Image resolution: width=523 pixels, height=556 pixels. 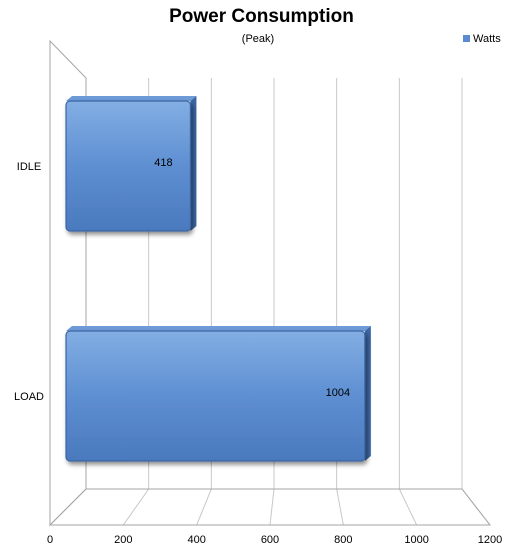 What do you see at coordinates (416, 540) in the screenshot?
I see `x-tick-label: 1000` at bounding box center [416, 540].